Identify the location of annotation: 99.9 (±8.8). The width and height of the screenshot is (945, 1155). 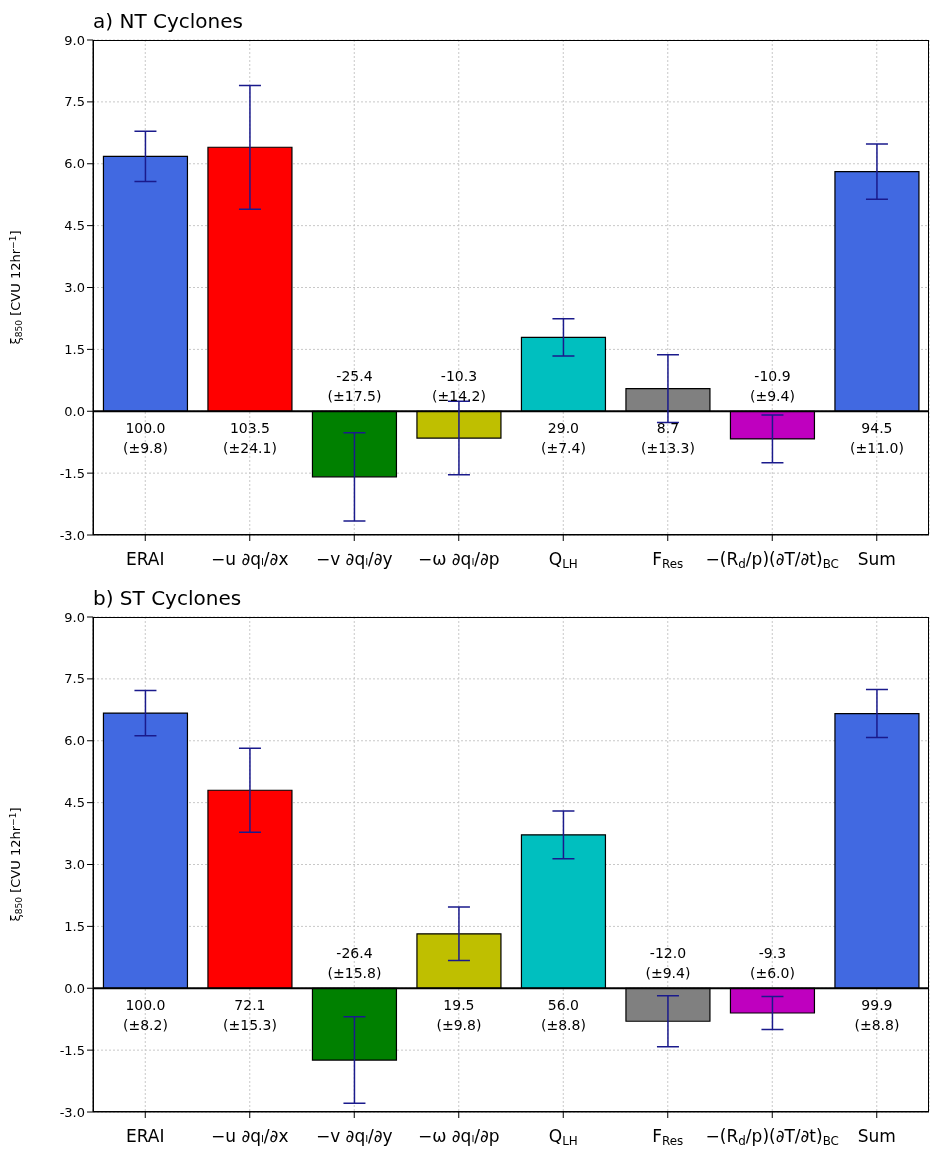
(877, 1015).